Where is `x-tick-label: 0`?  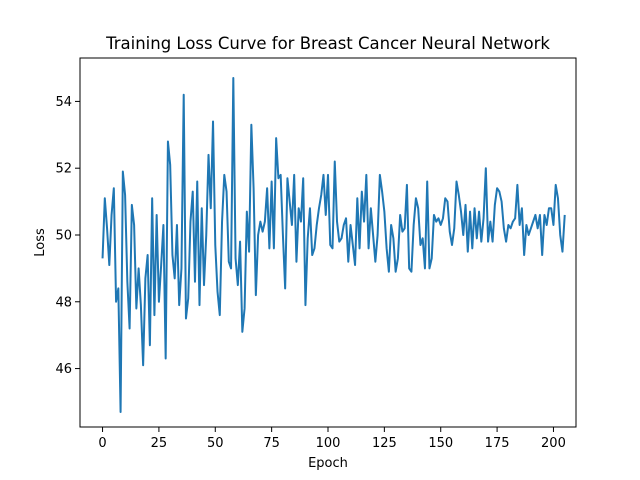
x-tick-label: 0 is located at coordinates (102, 443).